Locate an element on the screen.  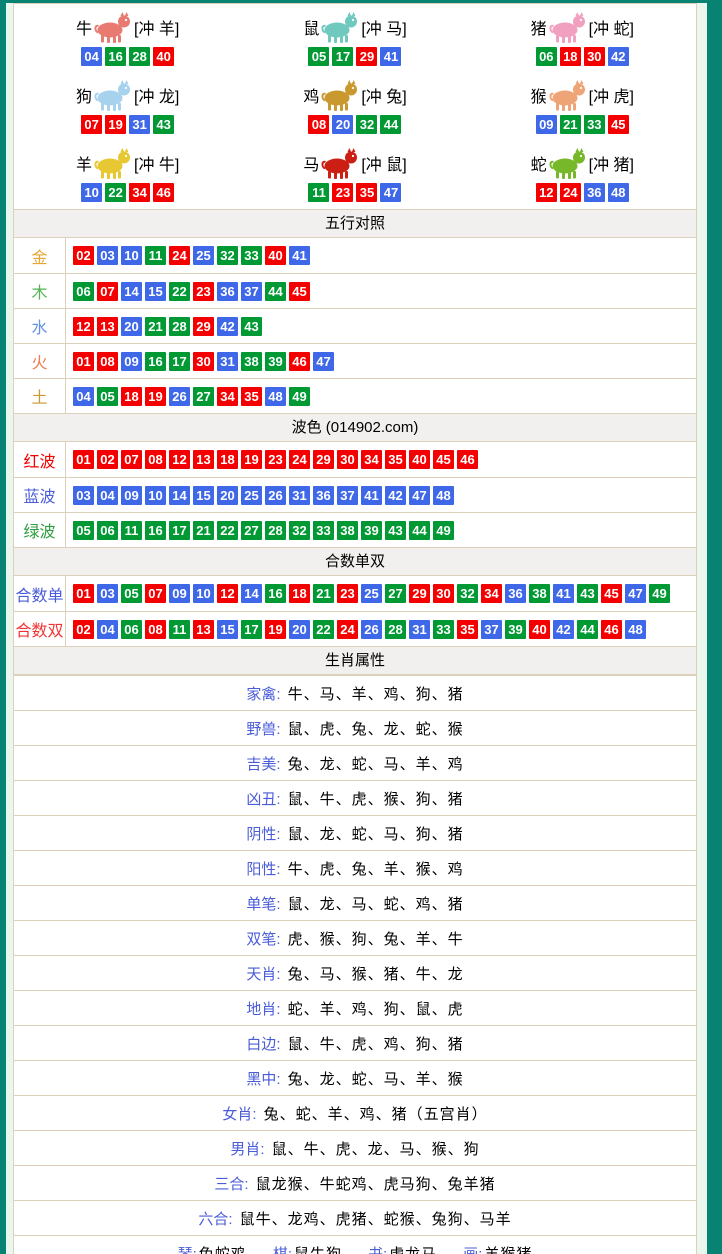
number-ball-09: 09 is located at coordinates (179, 593).